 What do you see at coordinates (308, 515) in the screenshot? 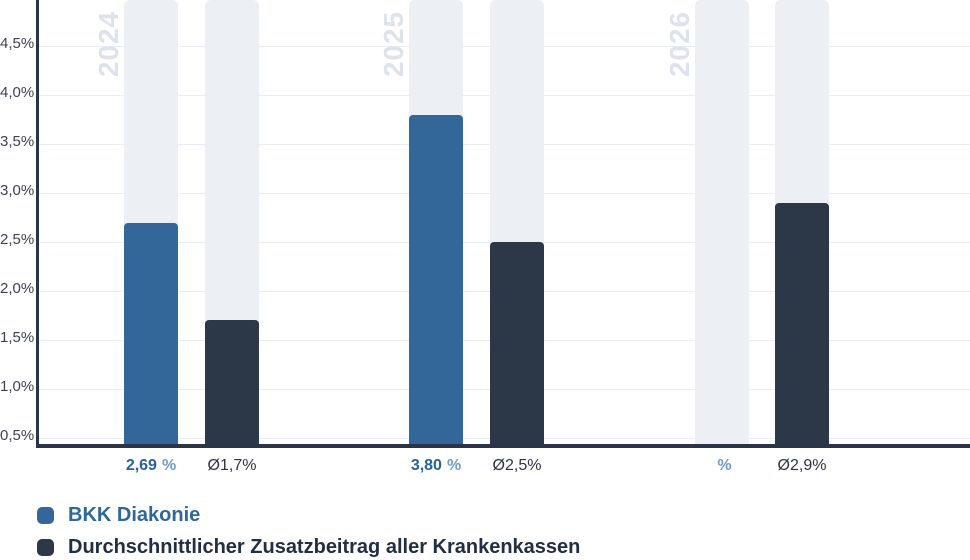
I see `legend-item-bkk-diakonie: BKK Diakonie` at bounding box center [308, 515].